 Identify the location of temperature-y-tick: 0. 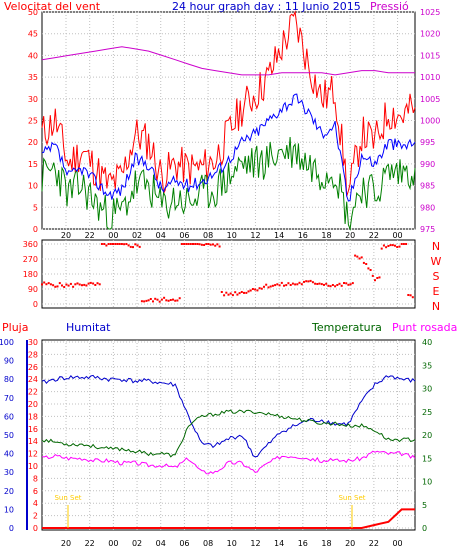
(424, 528).